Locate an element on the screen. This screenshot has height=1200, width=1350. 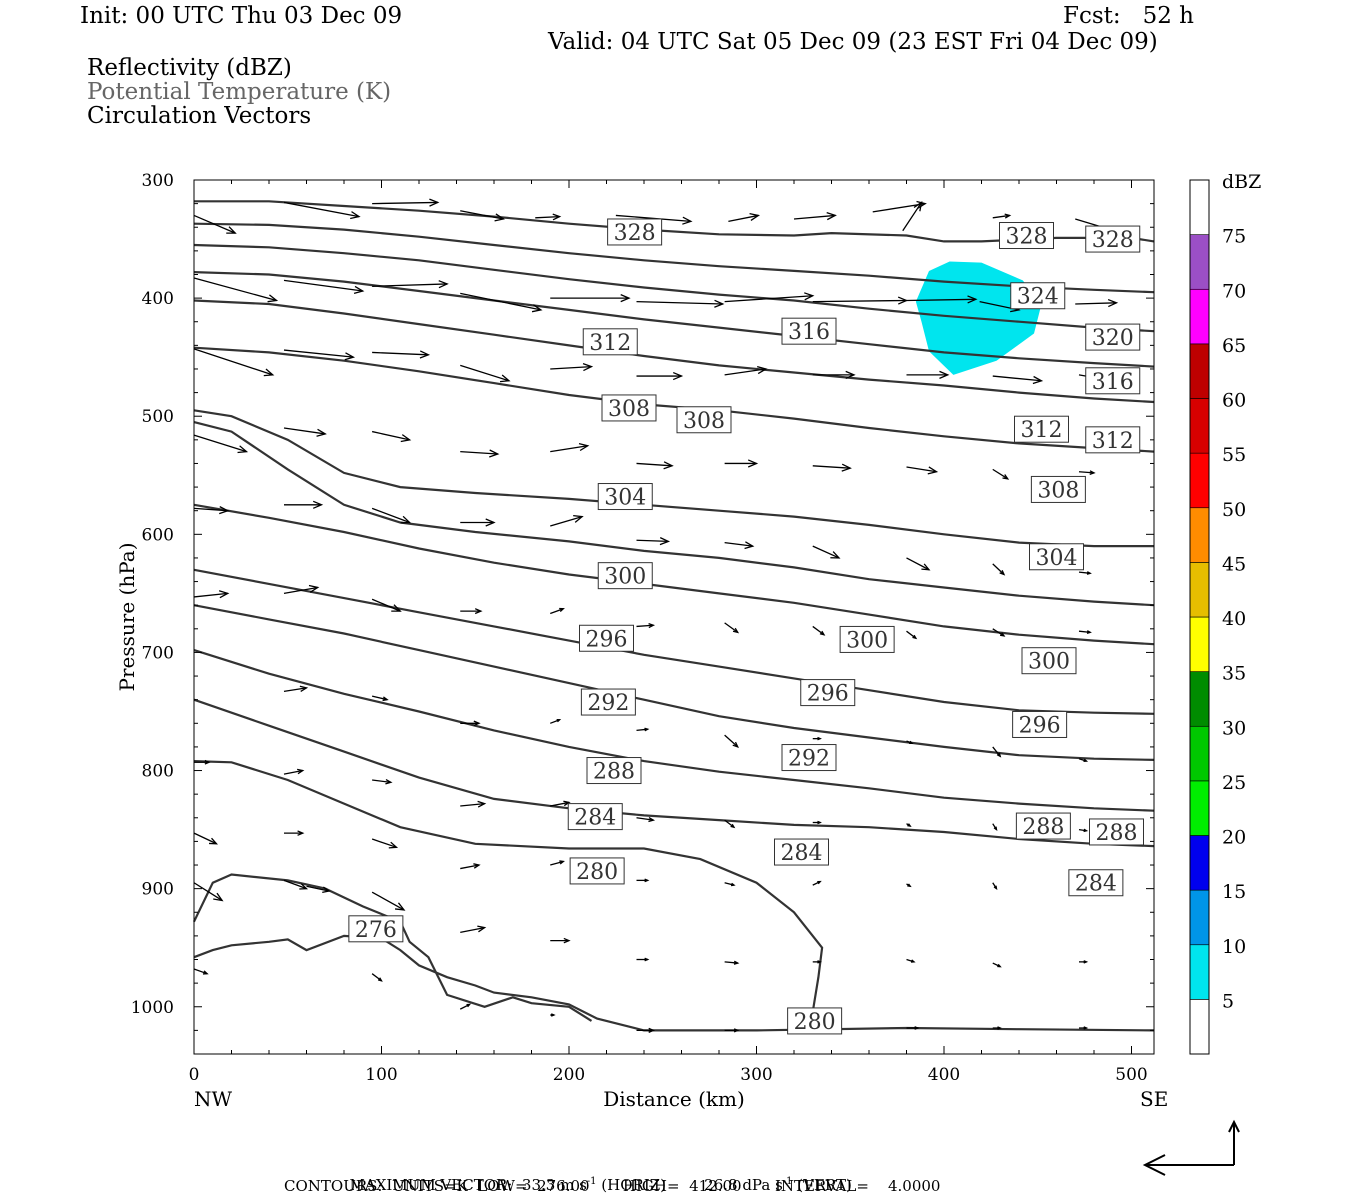
forecast-hour: Fcst: 52 h is located at coordinates (1128, 16).